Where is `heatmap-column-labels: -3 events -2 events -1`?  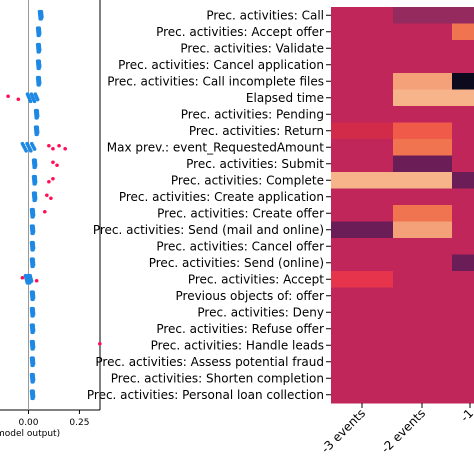 heatmap-column-labels: -3 events -2 events -1 is located at coordinates (396, 429).